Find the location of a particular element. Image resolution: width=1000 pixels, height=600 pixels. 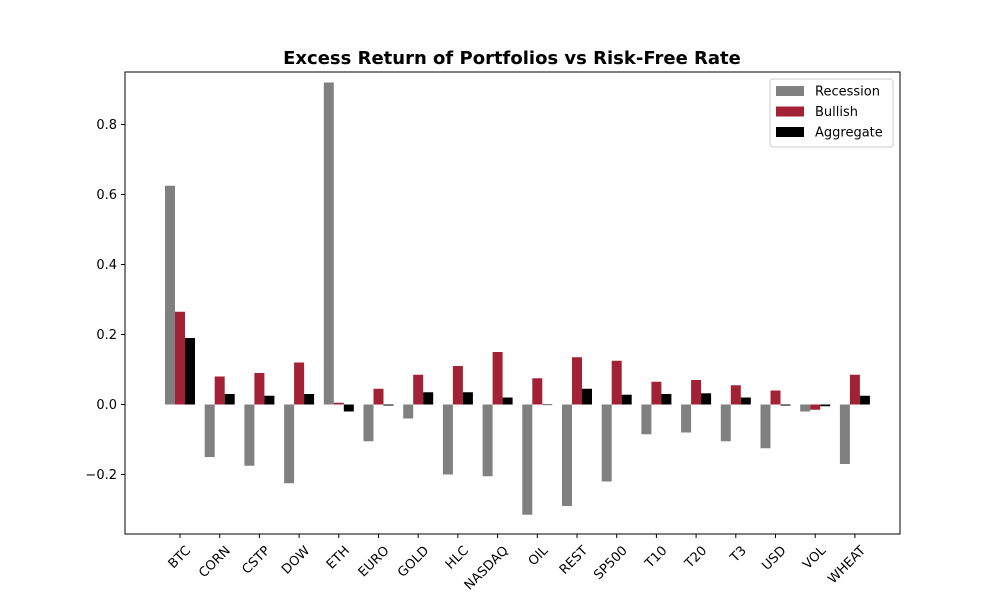

bar-aggregate-euro is located at coordinates (388, 405).